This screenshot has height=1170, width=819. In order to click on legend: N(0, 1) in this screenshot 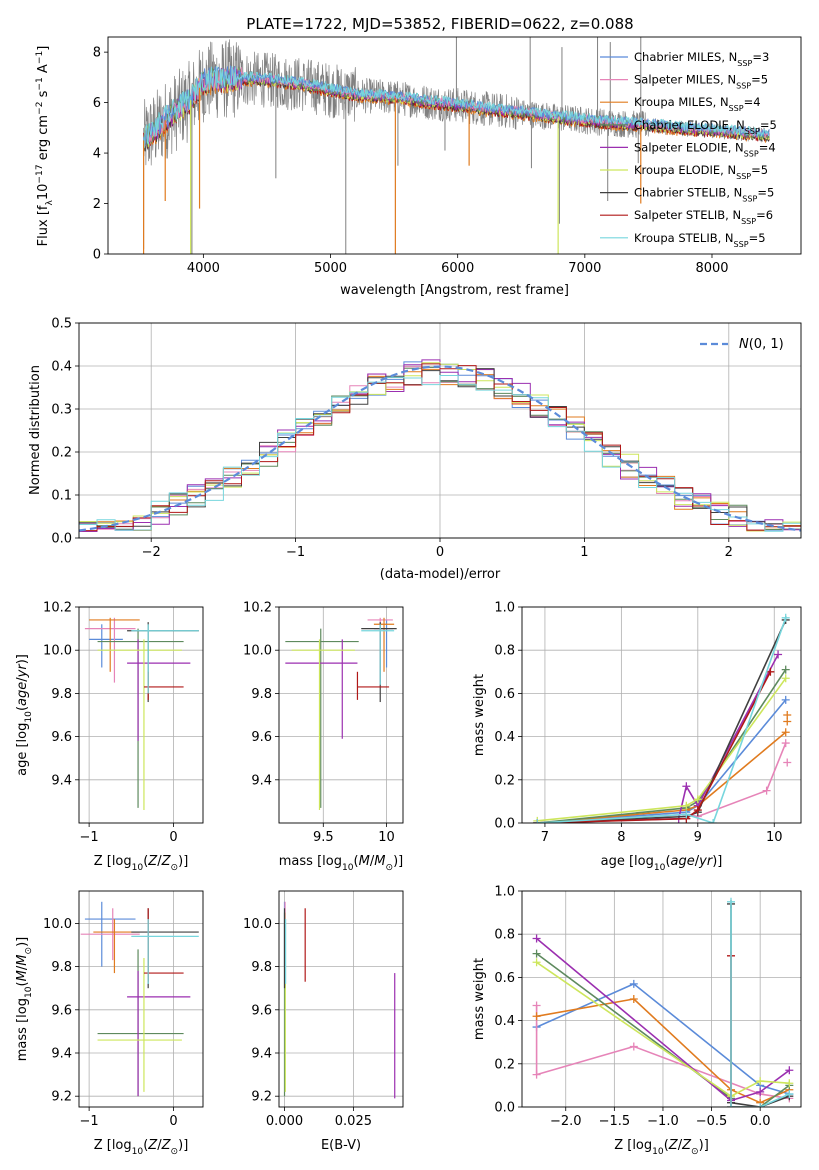, I will do `click(742, 344)`.